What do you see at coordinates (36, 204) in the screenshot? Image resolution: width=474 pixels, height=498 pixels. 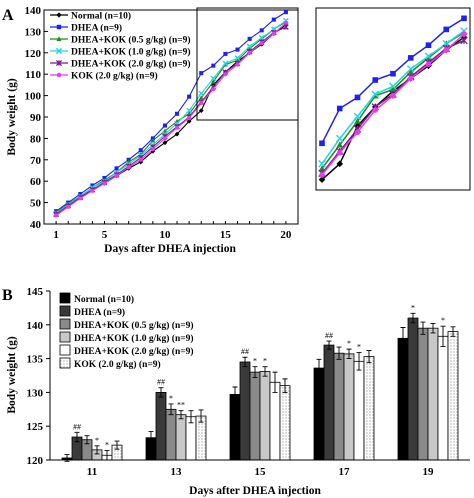 I see `y-tick-label: 50` at bounding box center [36, 204].